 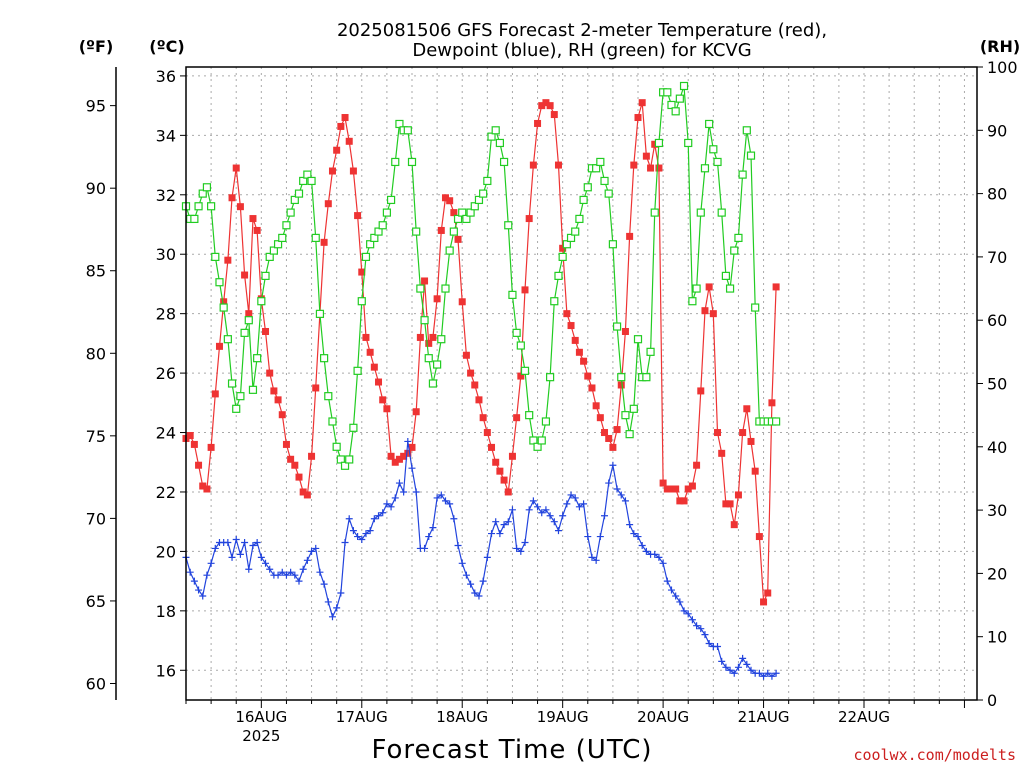 I want to click on rh-tick-label: 60, so click(x=997, y=320).